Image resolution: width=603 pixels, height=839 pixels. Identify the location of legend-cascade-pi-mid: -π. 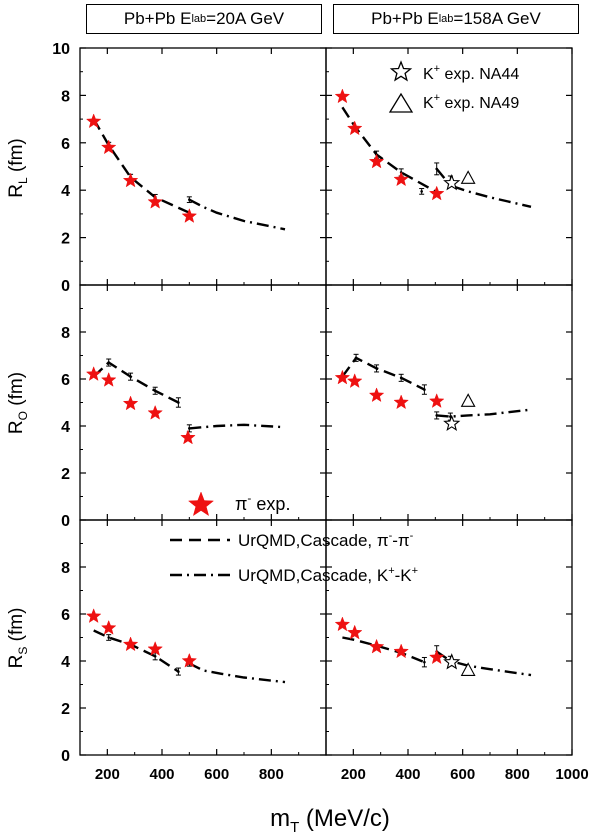
(400, 540).